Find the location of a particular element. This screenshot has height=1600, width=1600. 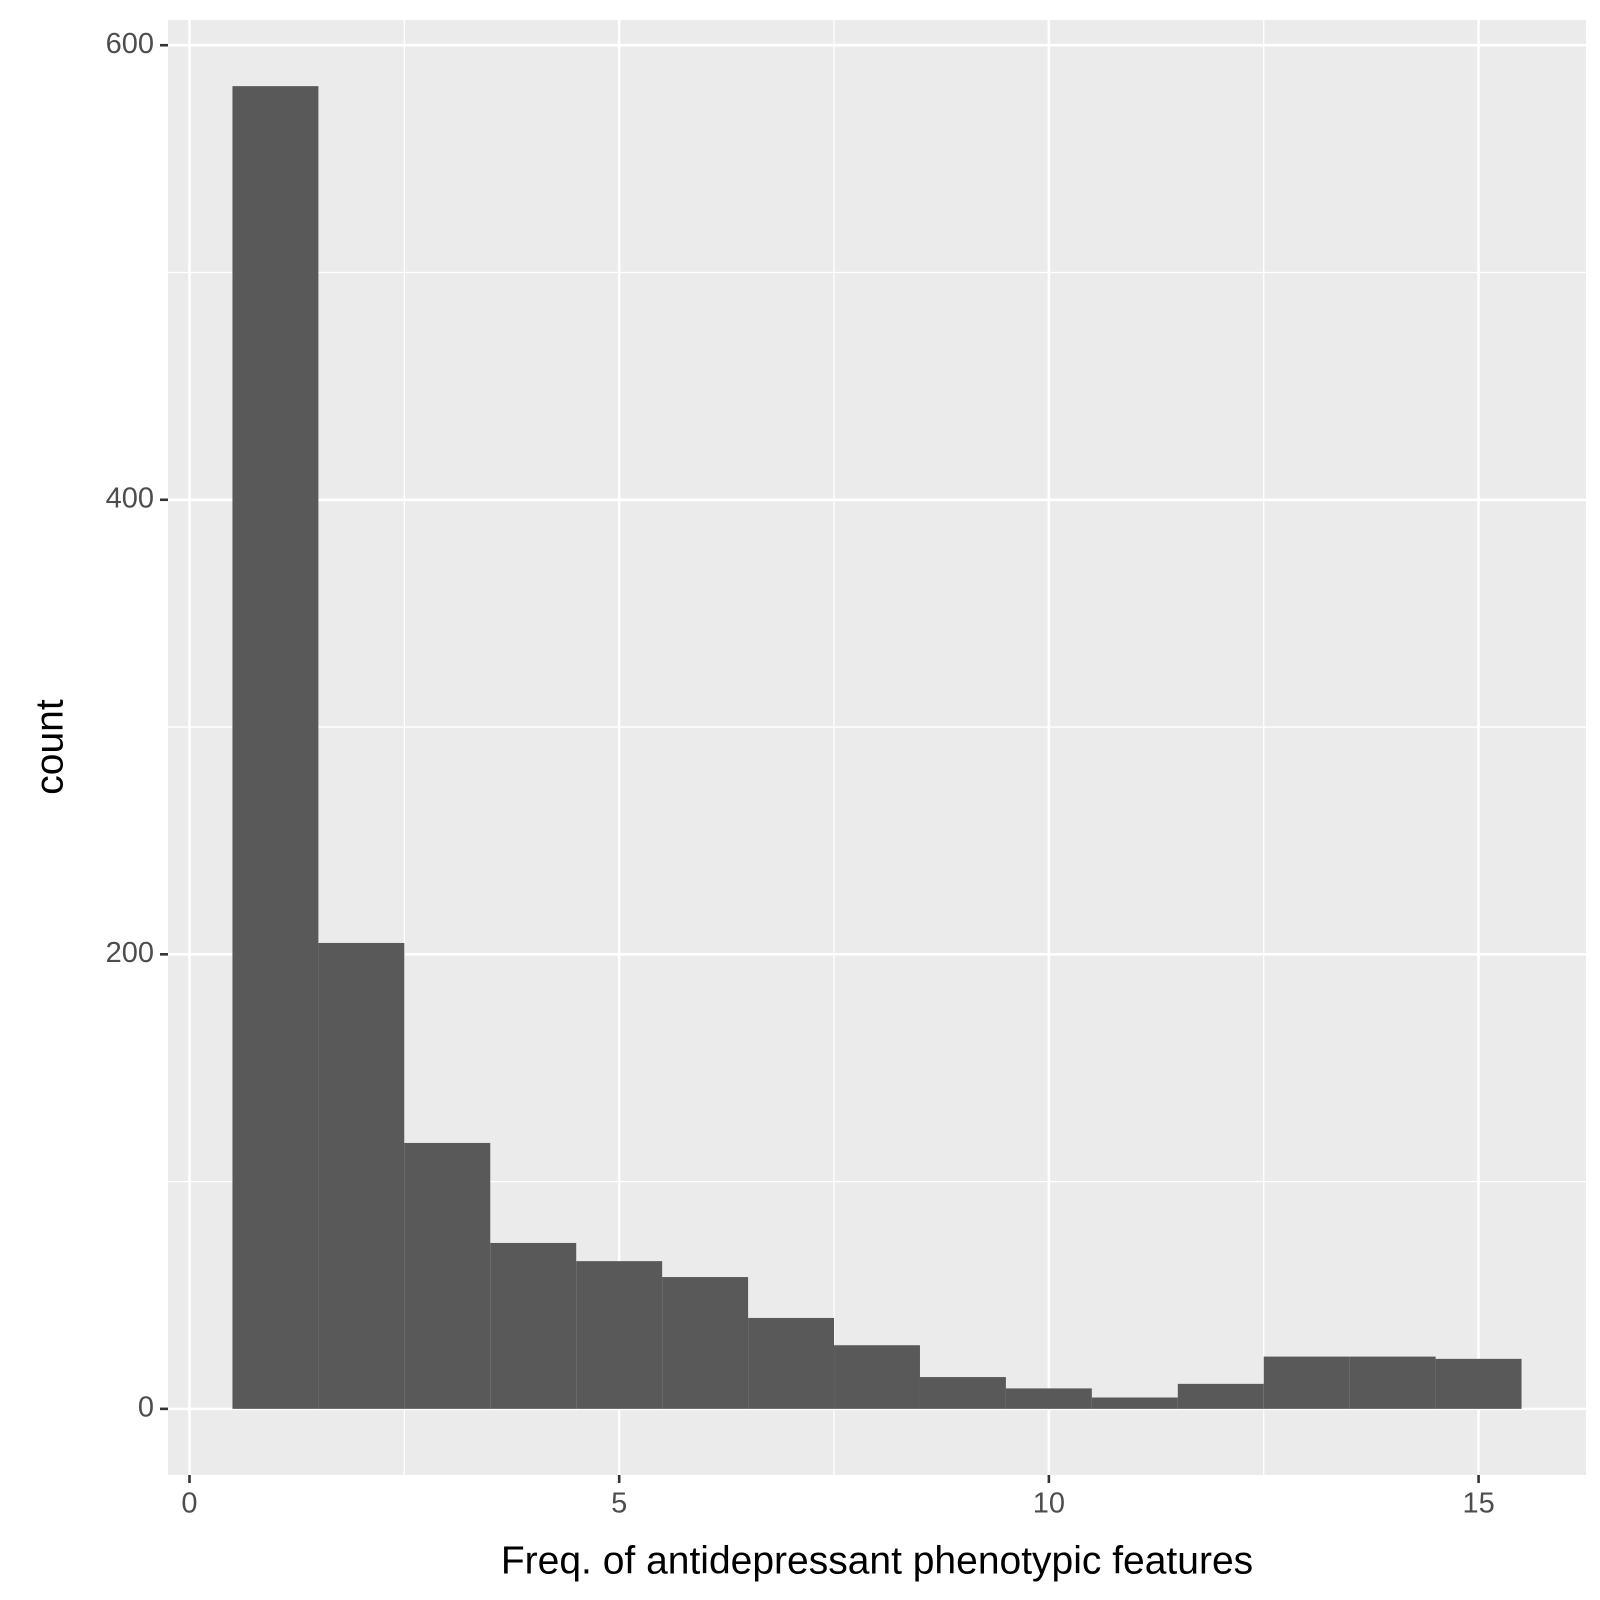

x-tick-label: 15 is located at coordinates (1478, 1504).